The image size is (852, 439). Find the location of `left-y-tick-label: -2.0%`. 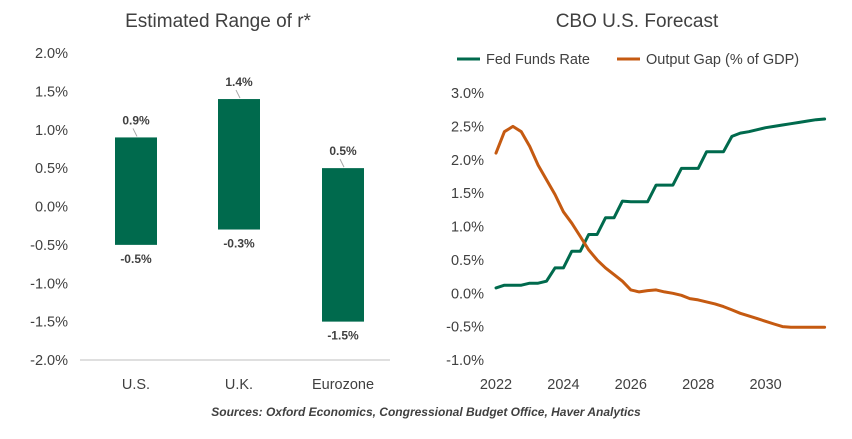

left-y-tick-label: -2.0% is located at coordinates (49, 361).